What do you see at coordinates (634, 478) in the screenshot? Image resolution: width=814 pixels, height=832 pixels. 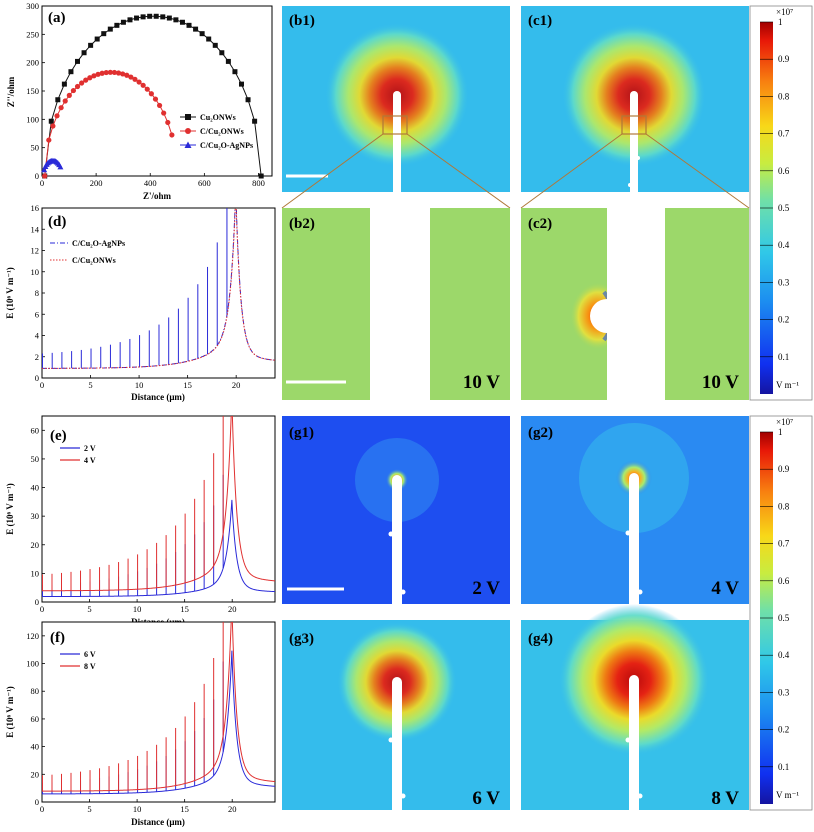 I see `nanowire-tip-g2` at bounding box center [634, 478].